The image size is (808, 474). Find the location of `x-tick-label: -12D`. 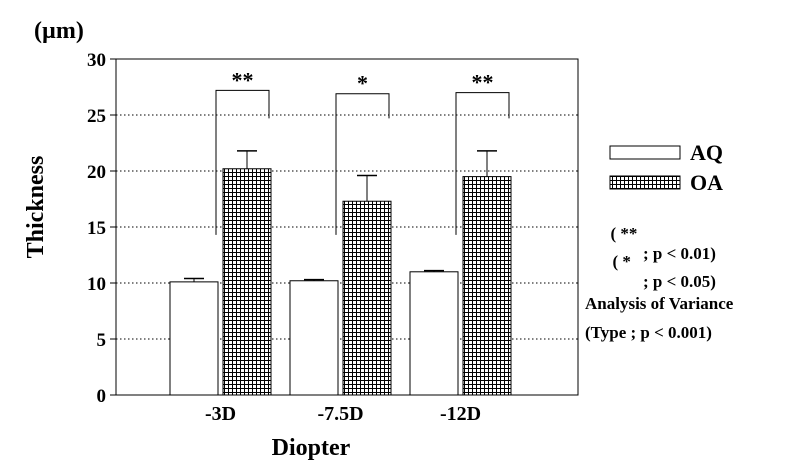

x-tick-label: -12D is located at coordinates (460, 414).